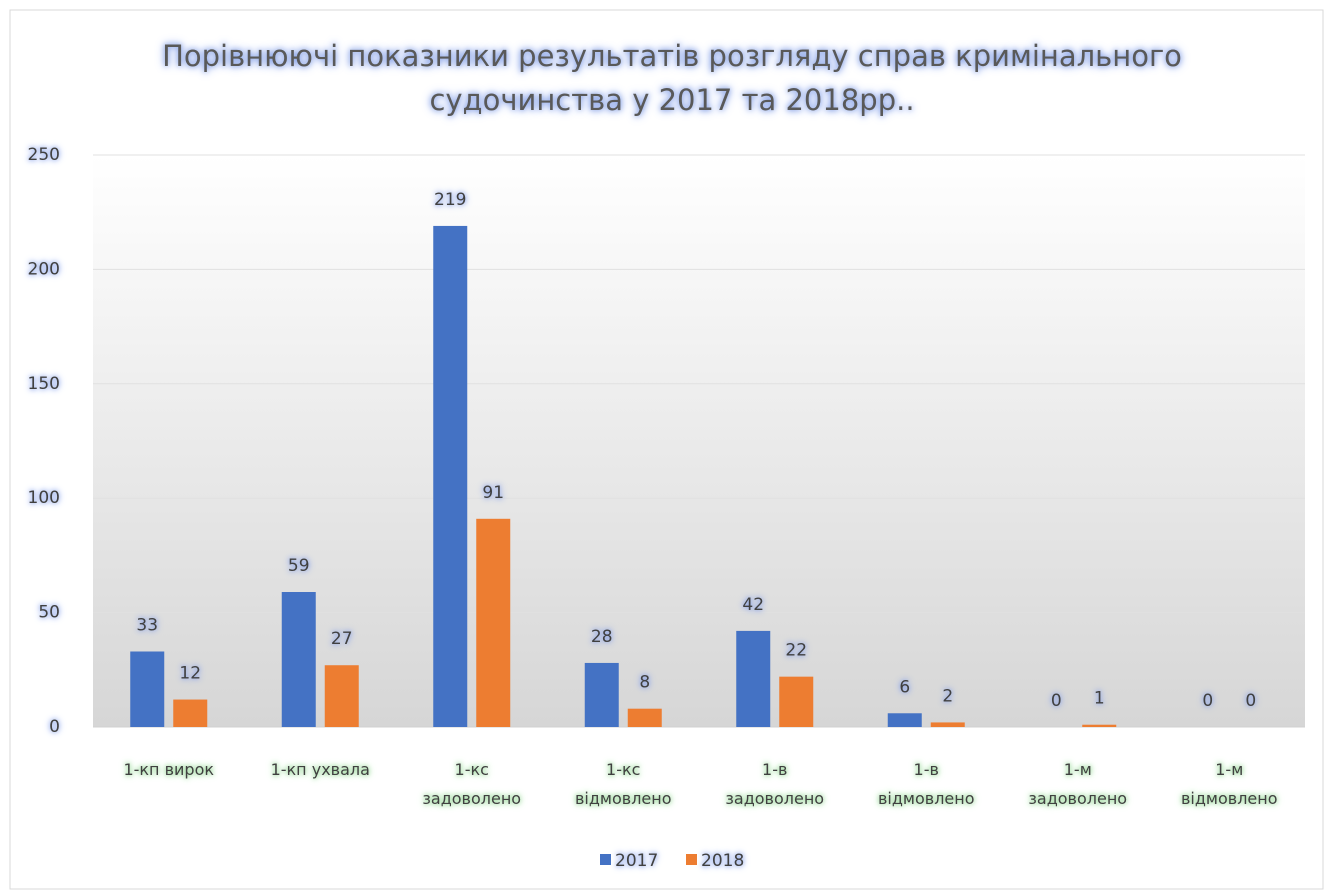 This screenshot has width=1324, height=890. What do you see at coordinates (623, 784) in the screenshot?
I see `x-tick-label: 1-кс відмовлено` at bounding box center [623, 784].